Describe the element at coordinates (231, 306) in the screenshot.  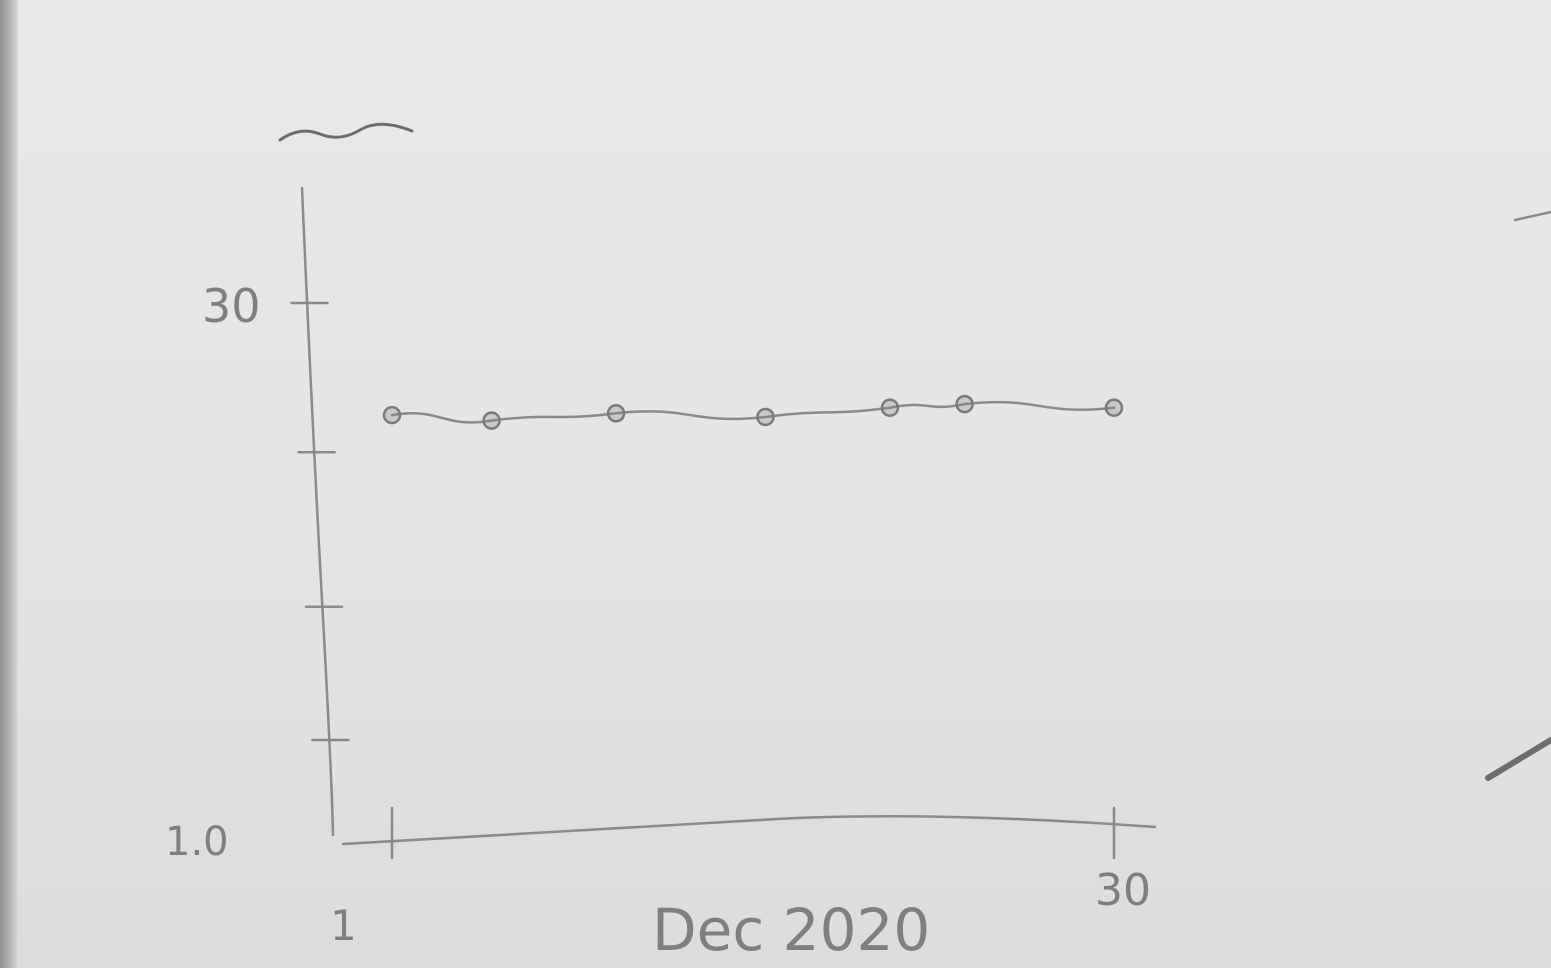
I see `y-tick-label-top: 30` at that location.